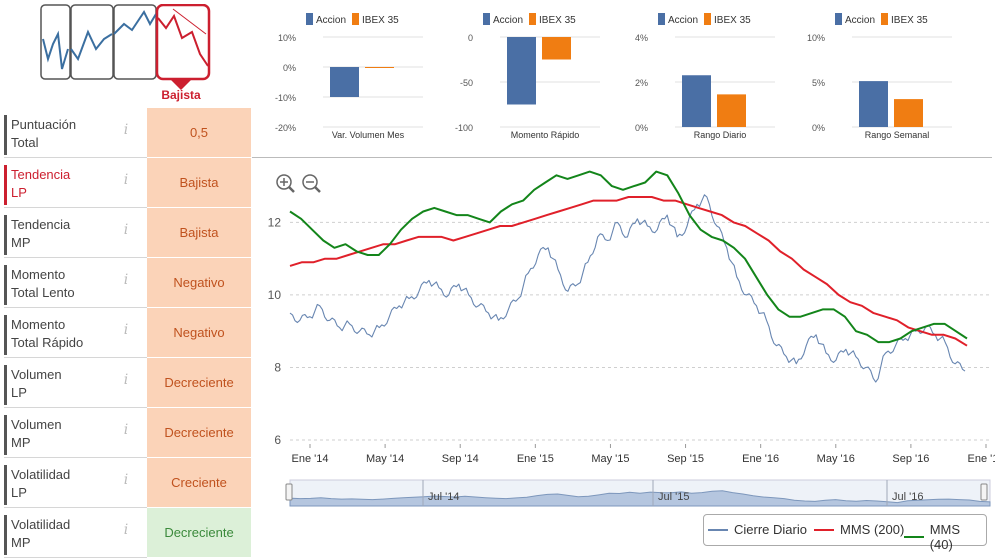 The width and height of the screenshot is (995, 558). I want to click on trend-option-bullish, so click(135, 42).